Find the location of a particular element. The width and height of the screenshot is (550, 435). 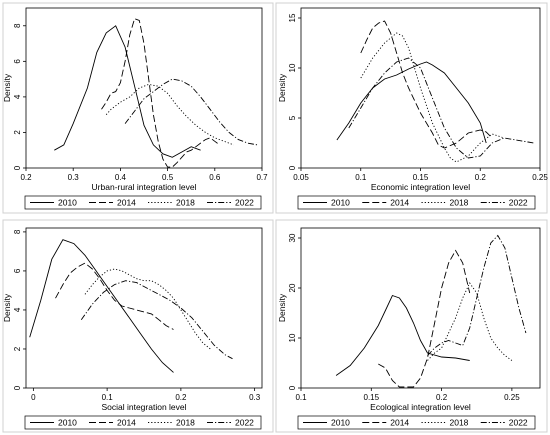

y-tick-label: 15 is located at coordinates (292, 17).